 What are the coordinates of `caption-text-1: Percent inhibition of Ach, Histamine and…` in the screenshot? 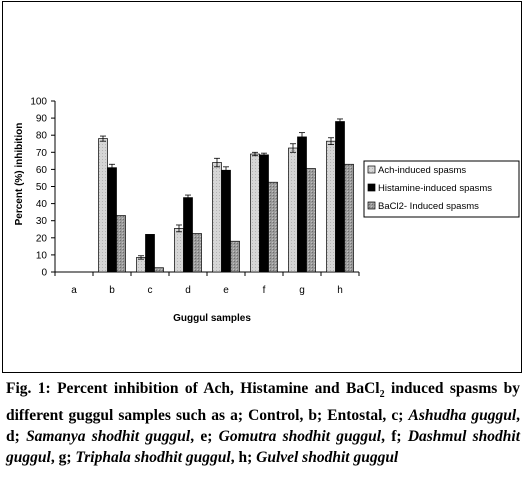 It's located at (218, 388).